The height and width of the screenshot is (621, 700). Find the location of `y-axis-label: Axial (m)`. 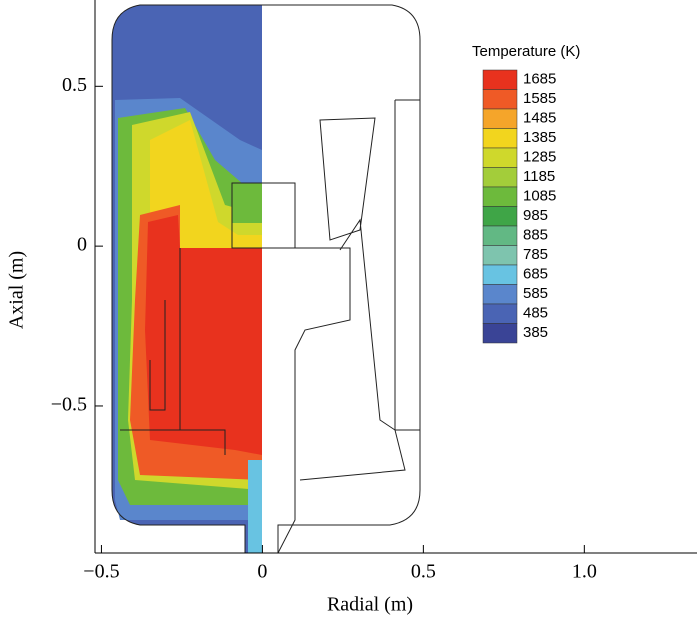

y-axis-label: Axial (m) is located at coordinates (17, 290).